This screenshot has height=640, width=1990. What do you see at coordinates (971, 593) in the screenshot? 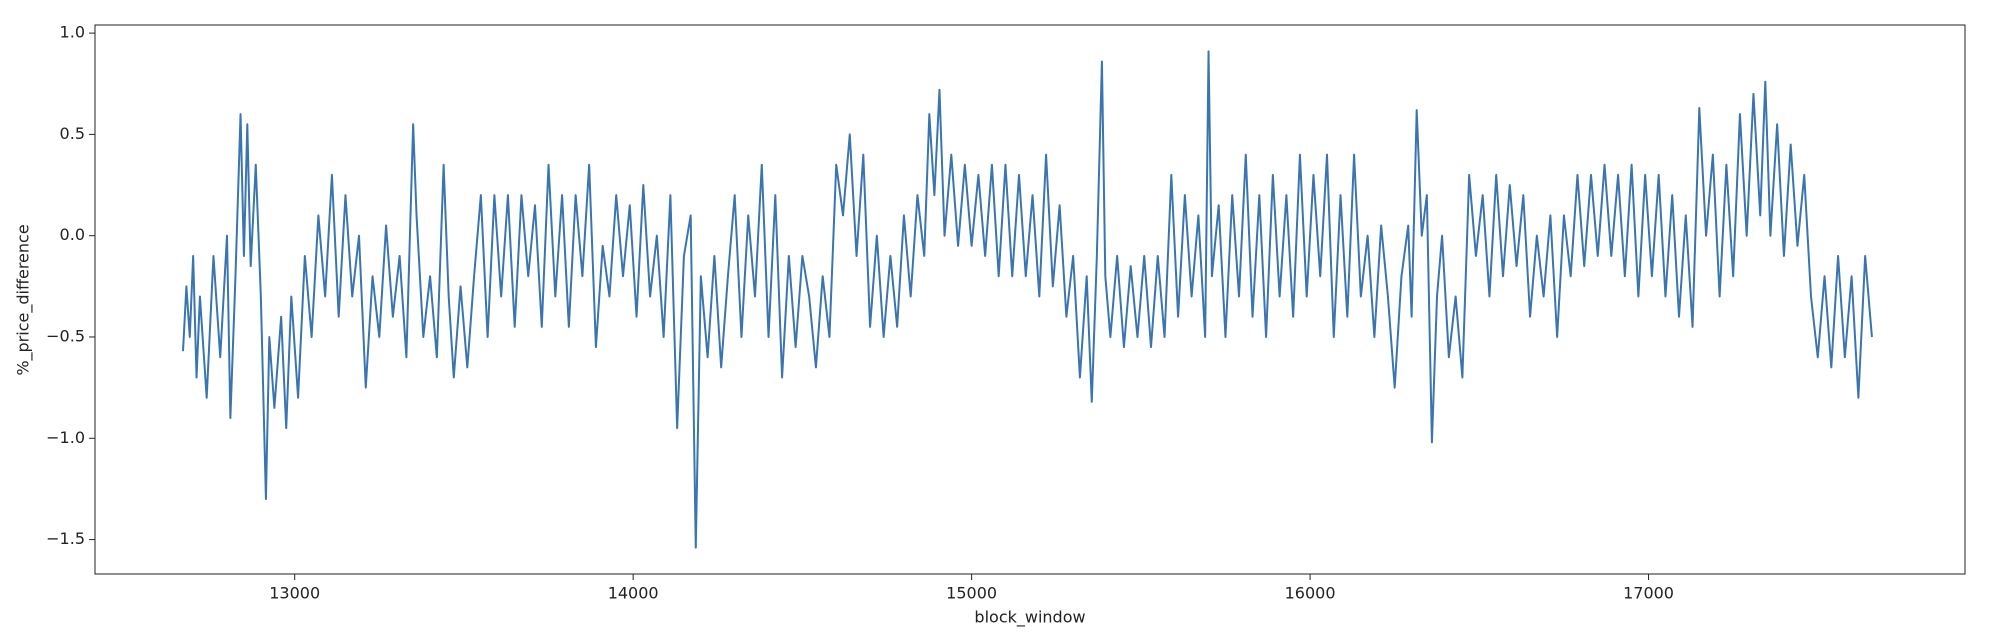
I see `x-tick-label: 15000` at bounding box center [971, 593].